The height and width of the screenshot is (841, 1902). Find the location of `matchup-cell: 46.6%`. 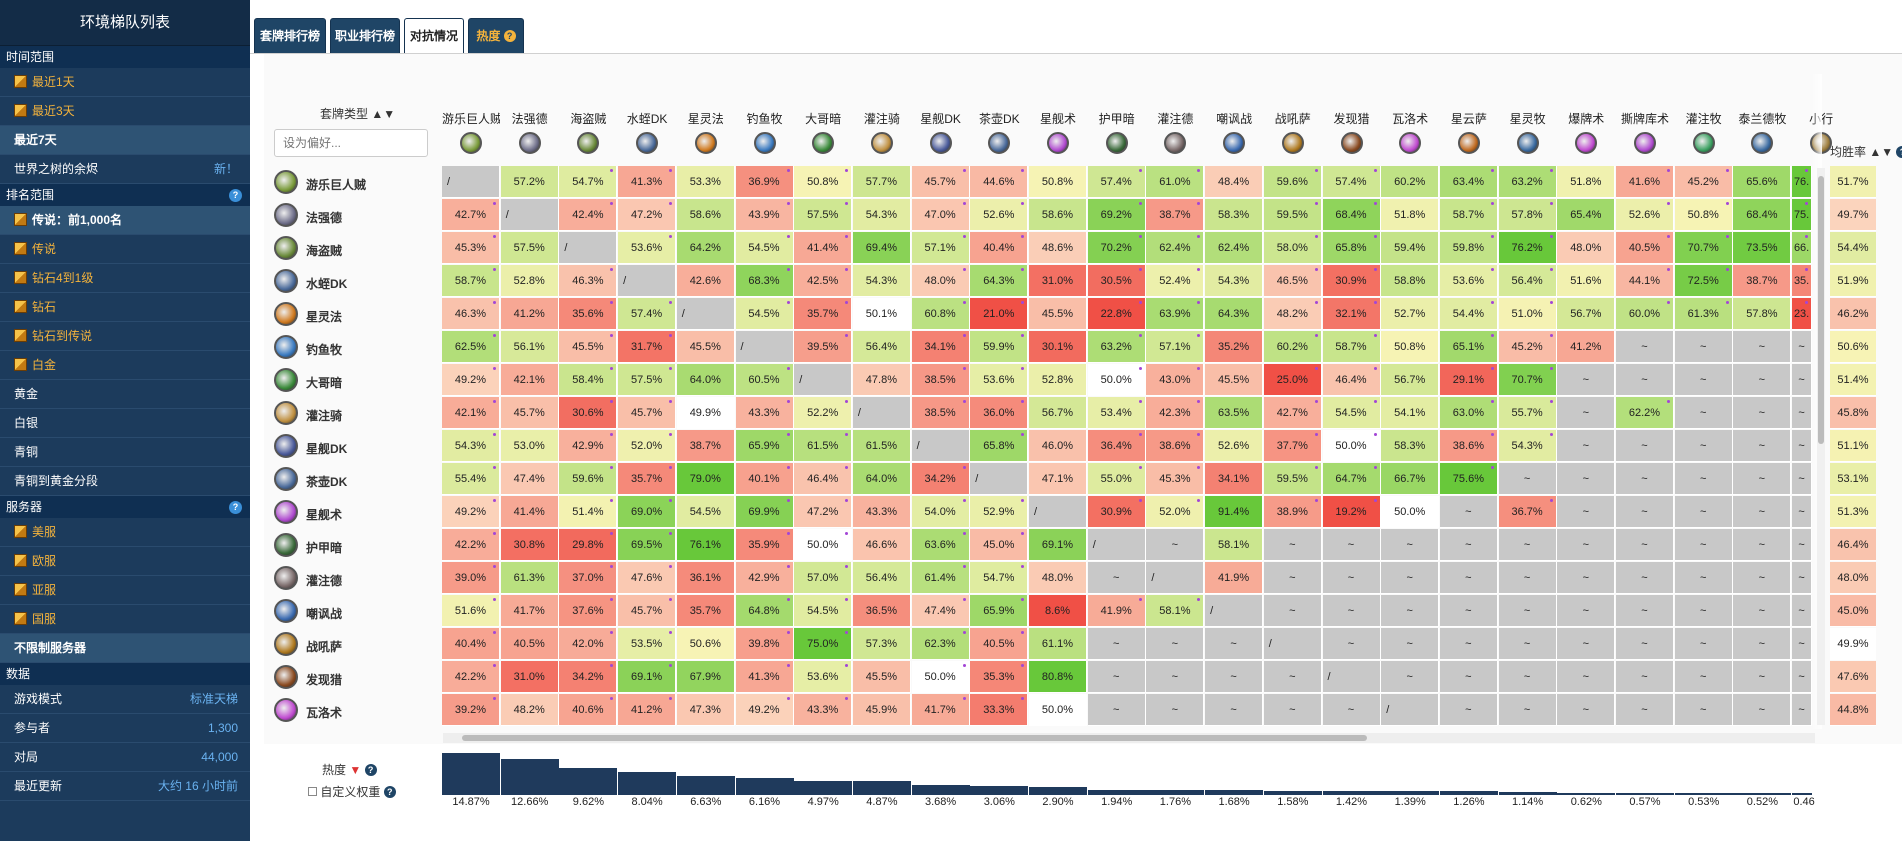

matchup-cell: 46.6% is located at coordinates (881, 545).